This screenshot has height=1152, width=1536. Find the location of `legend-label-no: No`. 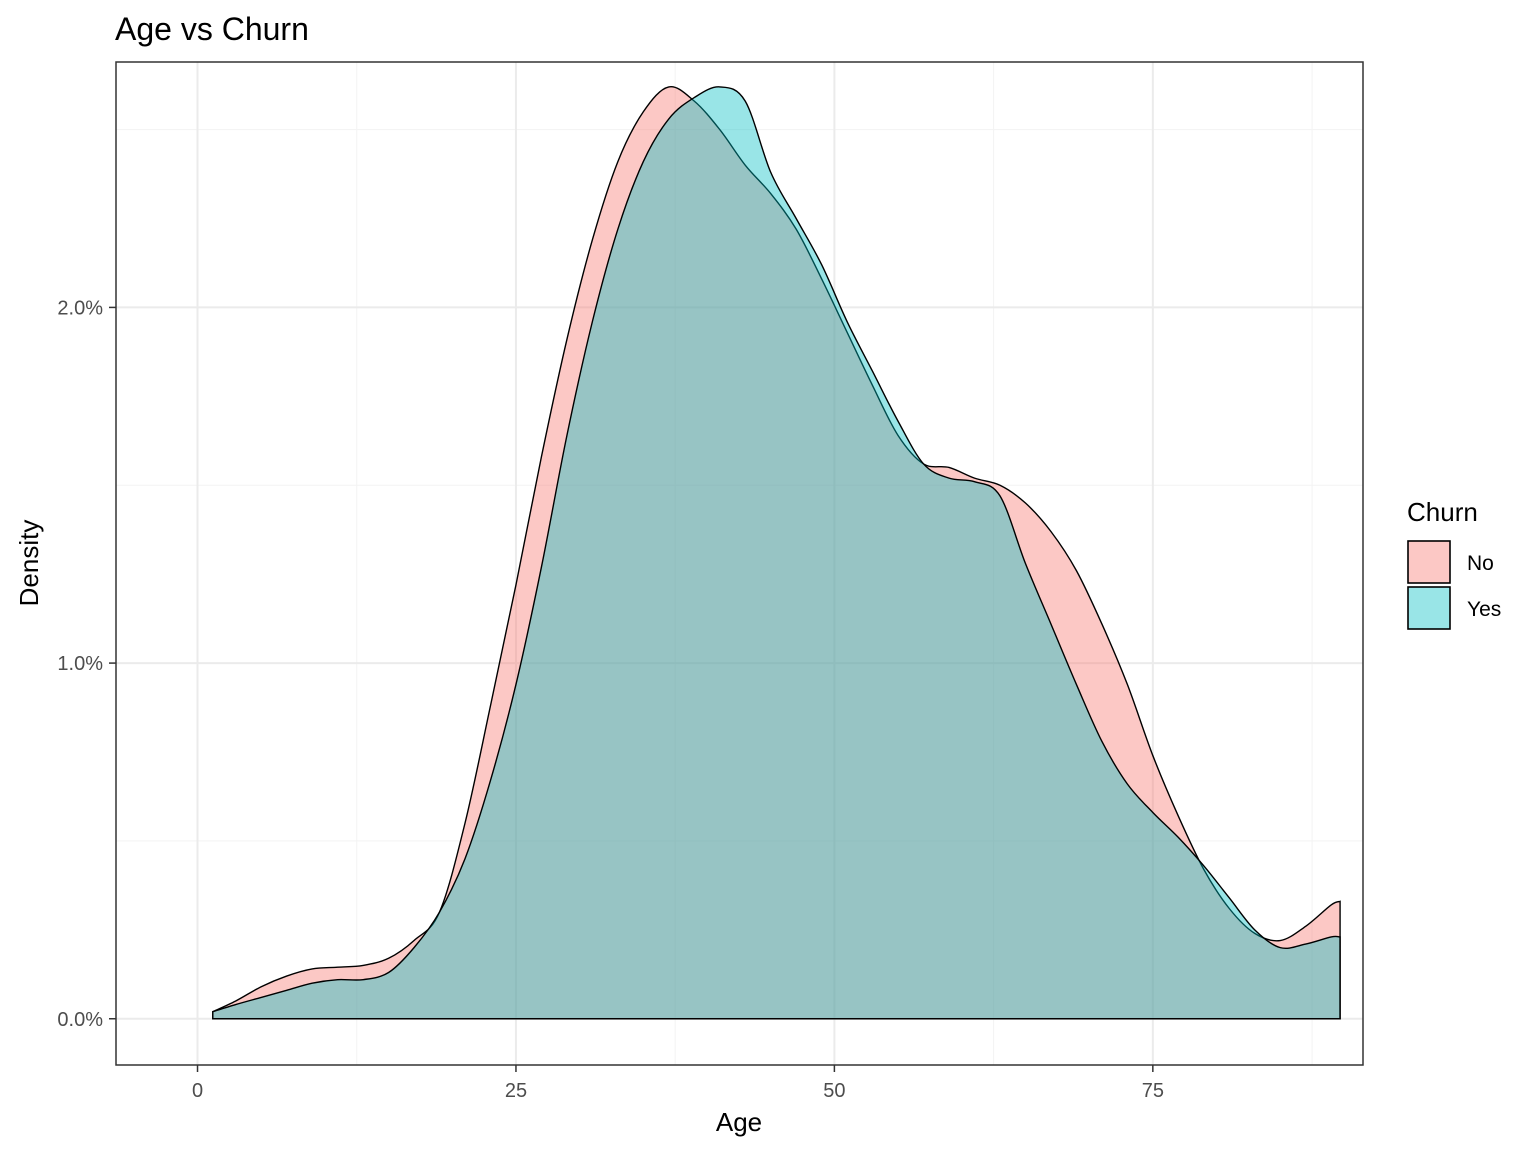

legend-label-no: No is located at coordinates (1480, 563).